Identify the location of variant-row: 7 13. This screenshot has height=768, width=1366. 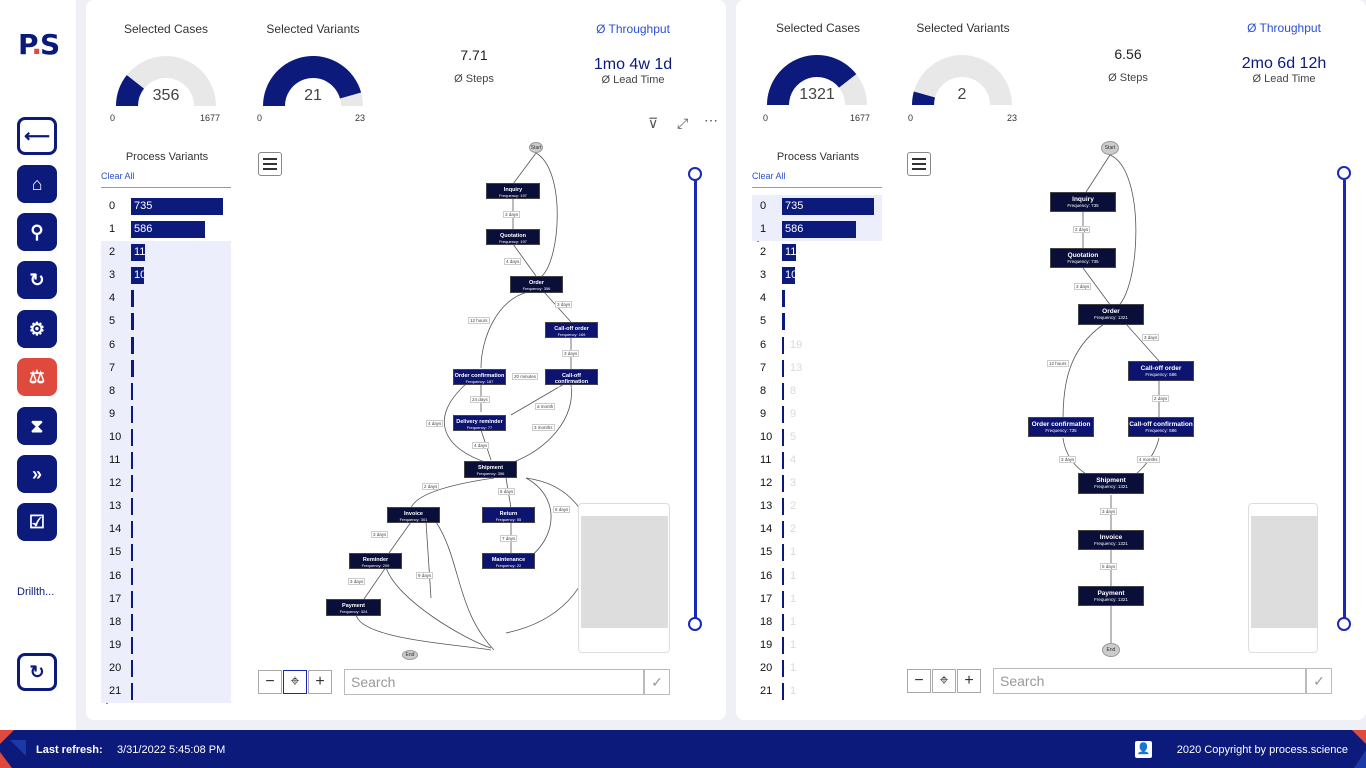
(817, 368).